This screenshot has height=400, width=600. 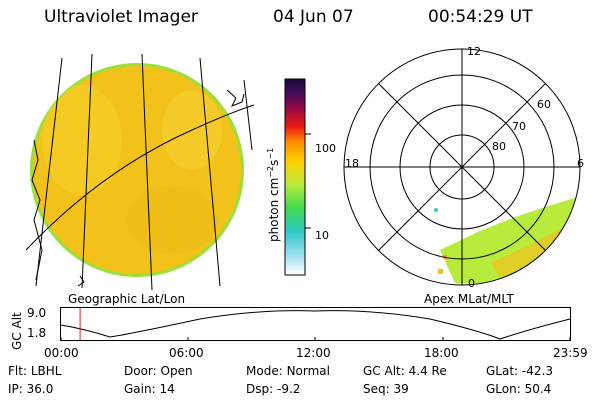 What do you see at coordinates (140, 371) in the screenshot?
I see `door-label: Door:` at bounding box center [140, 371].